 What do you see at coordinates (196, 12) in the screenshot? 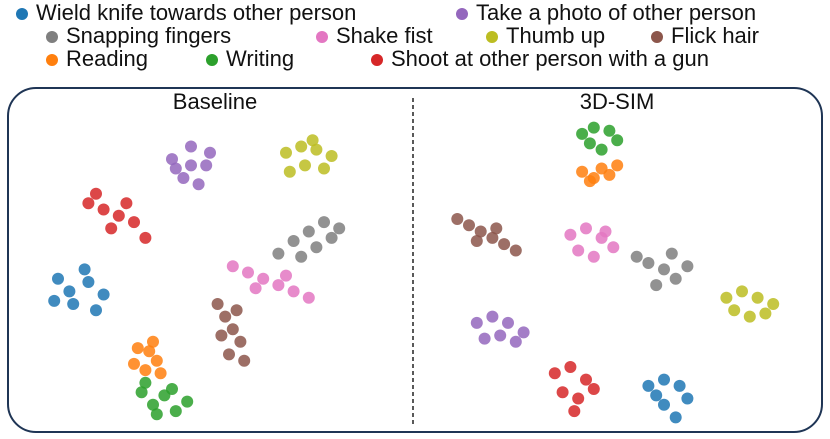
I see `legend-label: Wield knife towards other person` at bounding box center [196, 12].